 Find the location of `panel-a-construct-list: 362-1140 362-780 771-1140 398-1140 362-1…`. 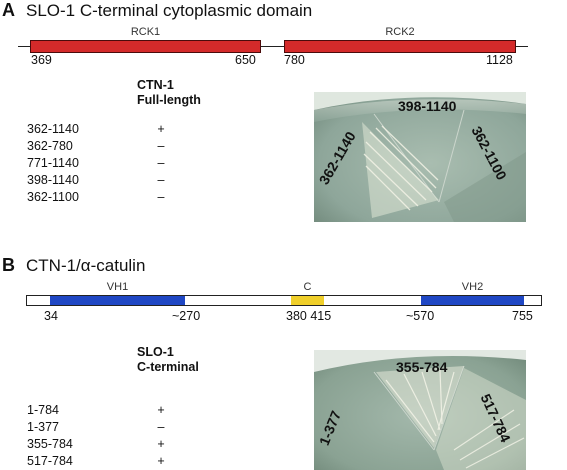

panel-a-construct-list: 362-1140 362-780 771-1140 398-1140 362-1… is located at coordinates (53, 163).